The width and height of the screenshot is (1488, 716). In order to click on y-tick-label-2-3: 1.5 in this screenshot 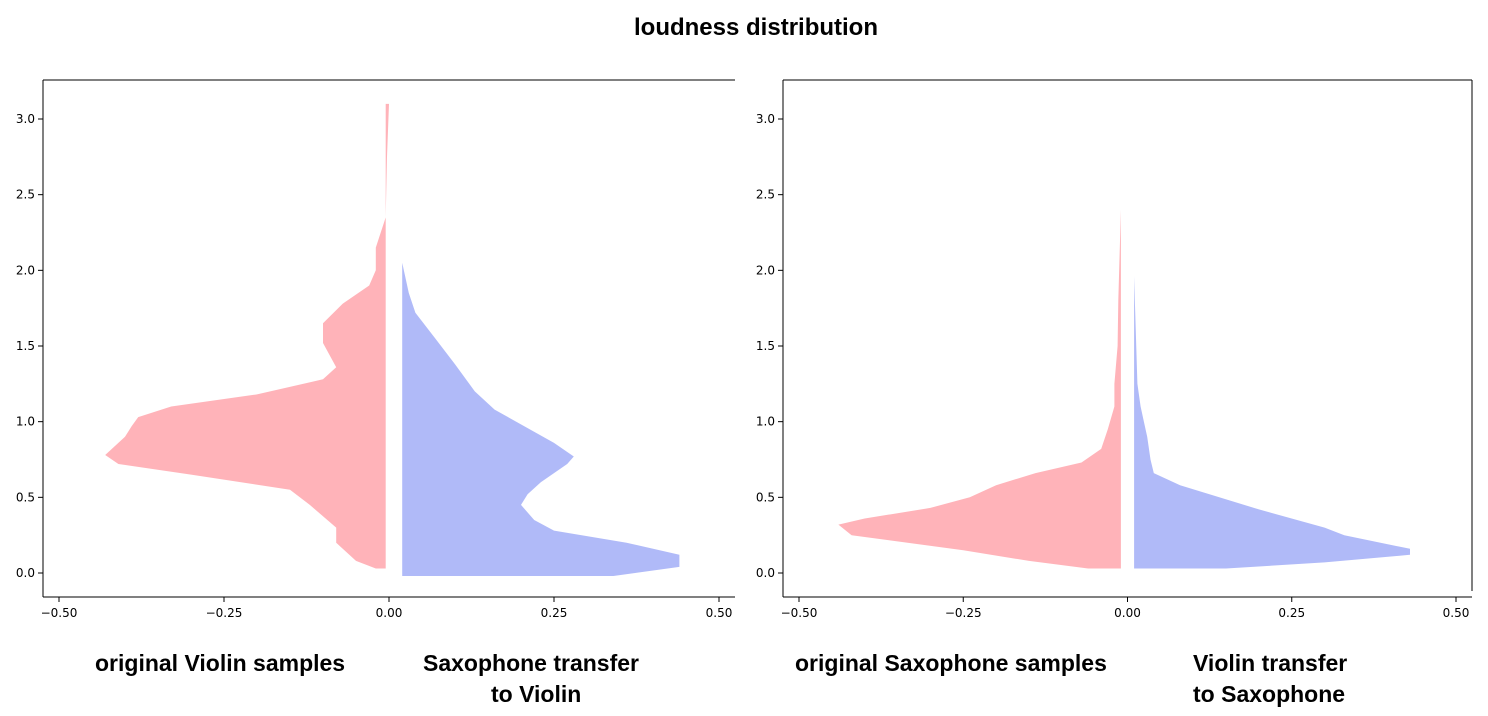, I will do `click(765, 346)`.